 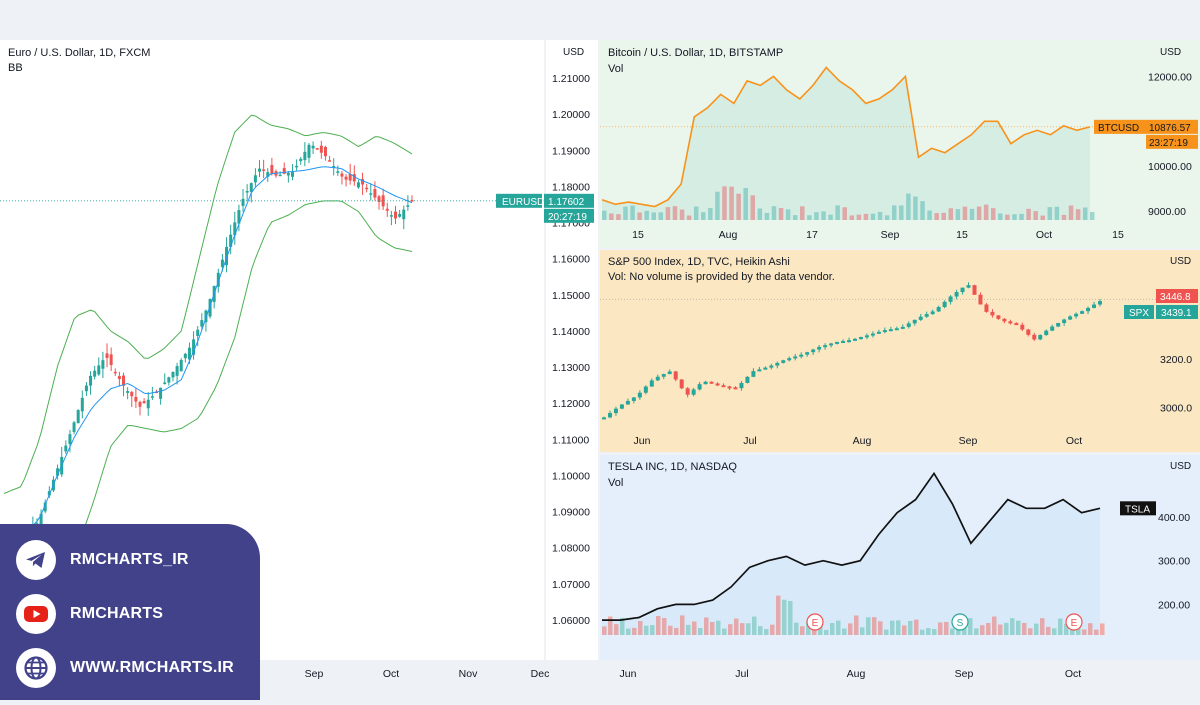 I want to click on bb-indicator-label: BB, so click(x=15, y=68).